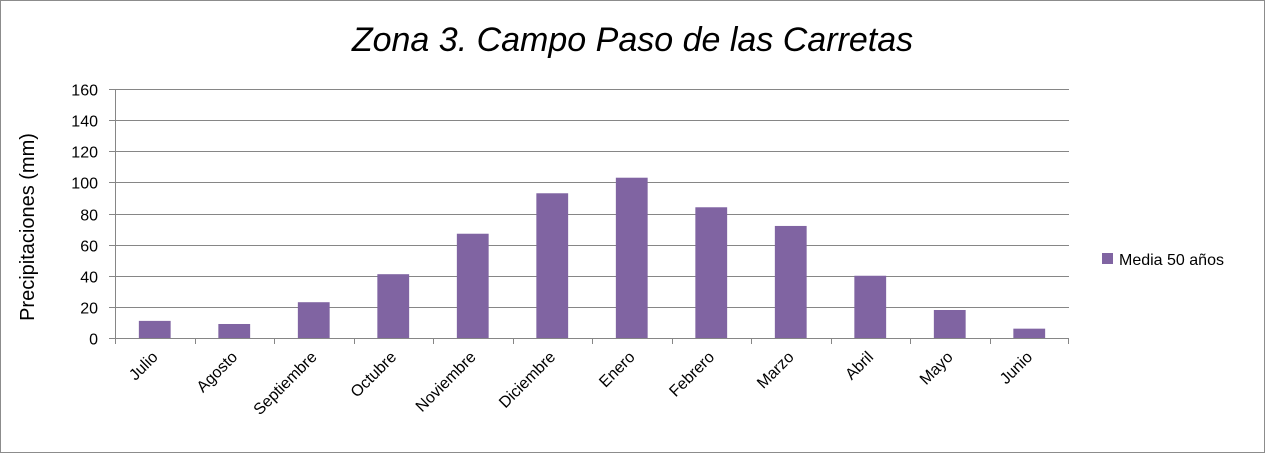 The width and height of the screenshot is (1265, 453). What do you see at coordinates (89, 278) in the screenshot?
I see `y-tick-label: 40` at bounding box center [89, 278].